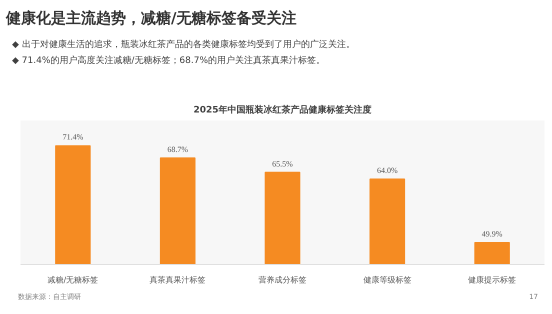  What do you see at coordinates (152, 18) in the screenshot?
I see `chart-subtitle: 健康化是主流趋势，减糖/无糖标签备受关注` at bounding box center [152, 18].